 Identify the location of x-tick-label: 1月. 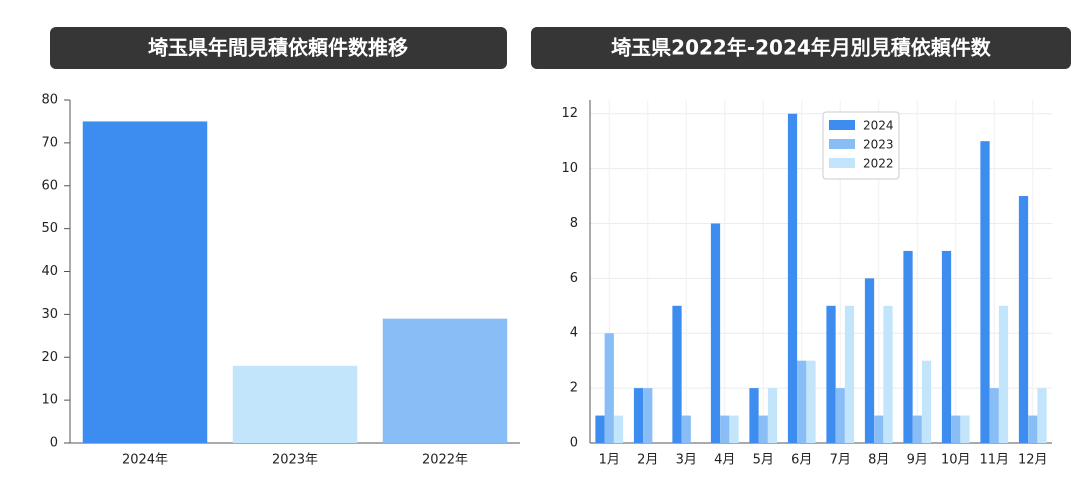
(609, 460).